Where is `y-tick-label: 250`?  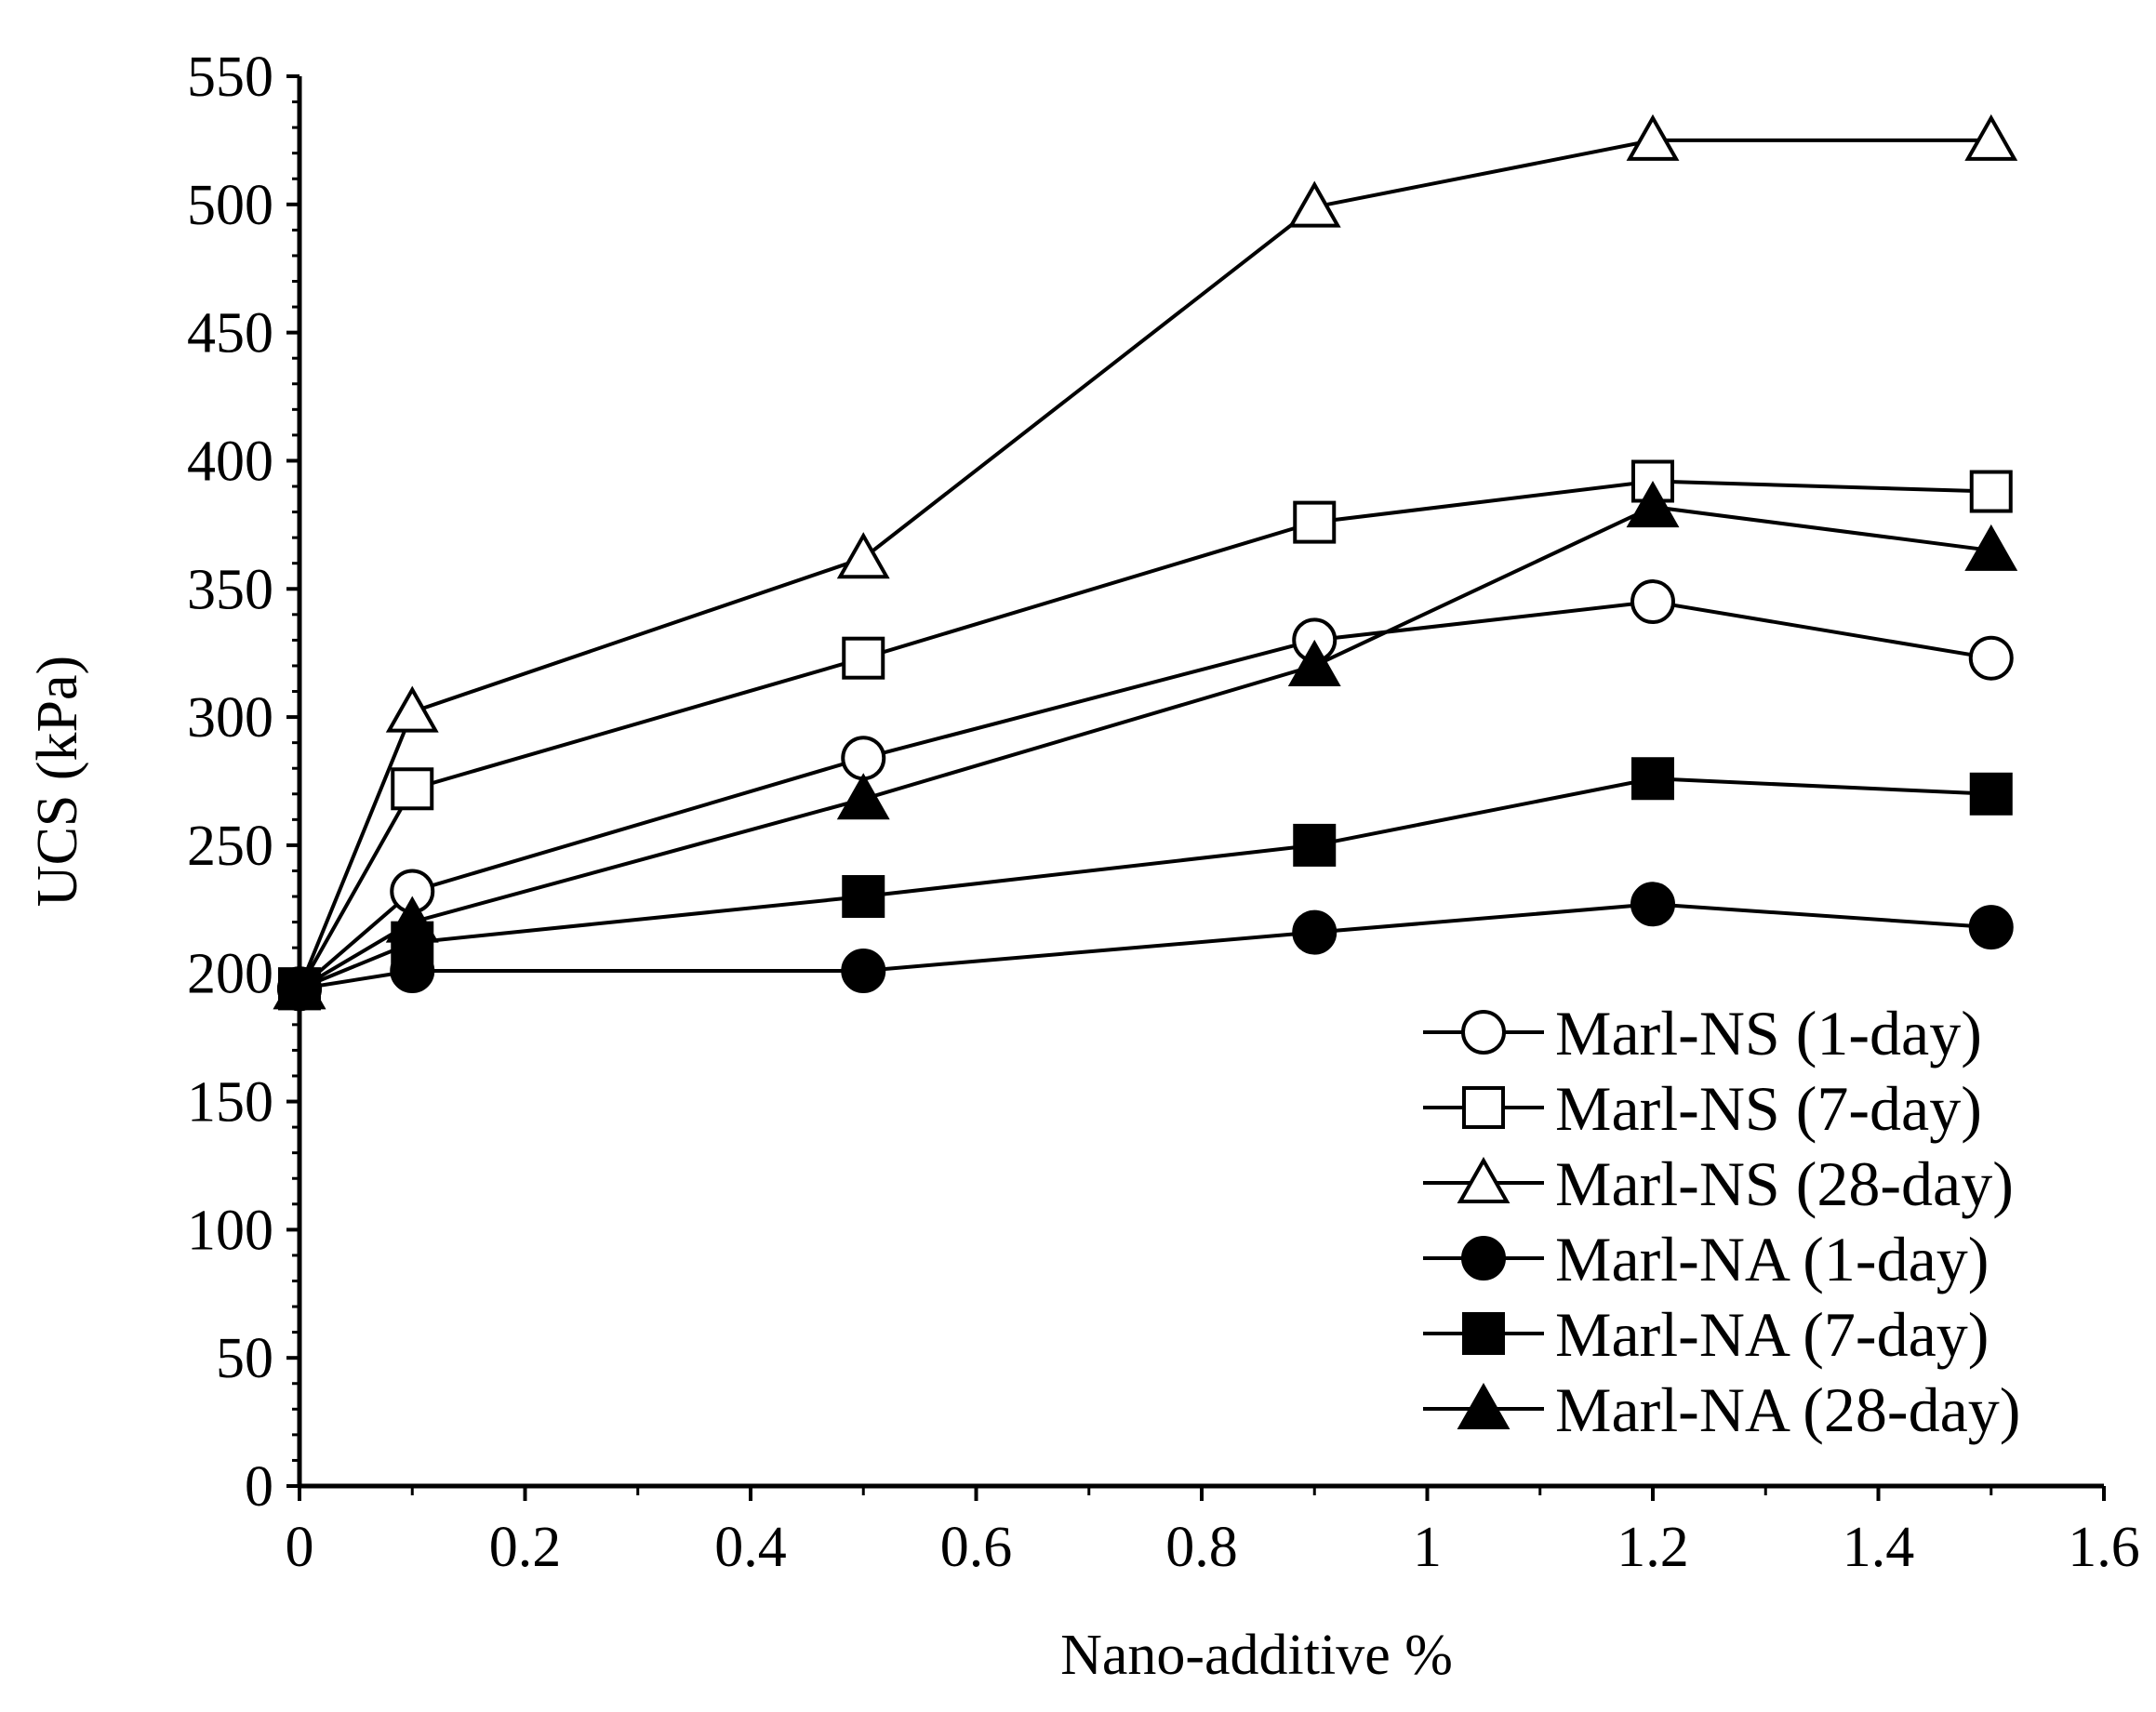 y-tick-label: 250 is located at coordinates (230, 846).